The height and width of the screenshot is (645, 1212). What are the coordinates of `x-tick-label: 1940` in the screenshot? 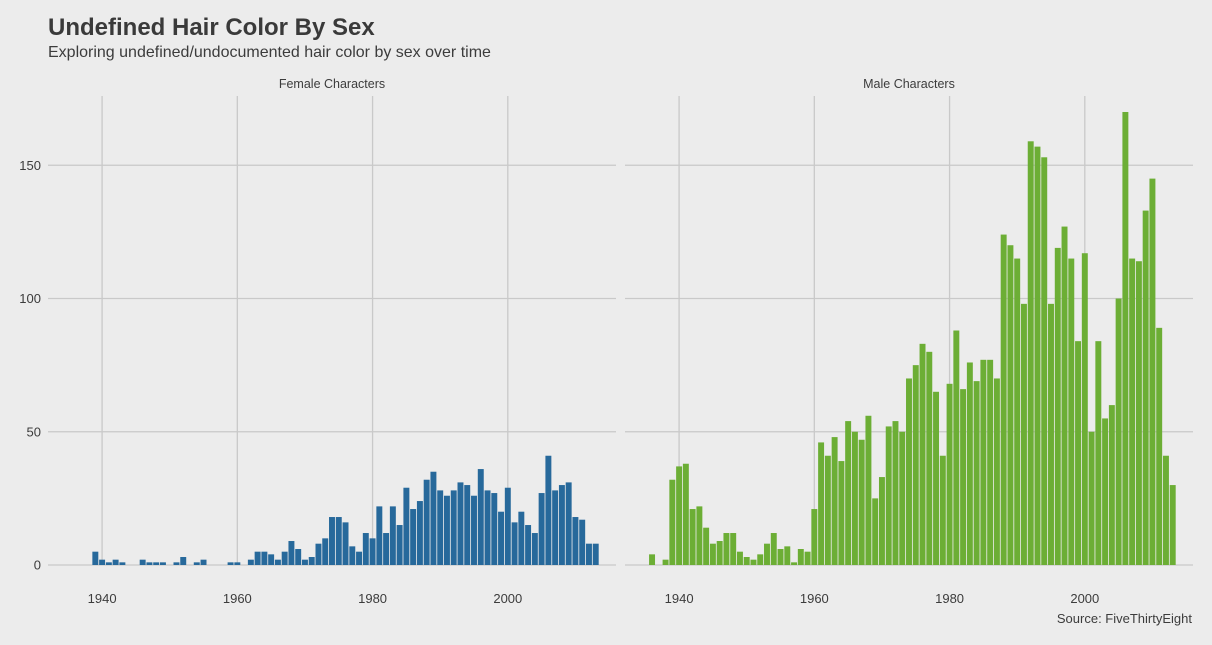 It's located at (679, 598).